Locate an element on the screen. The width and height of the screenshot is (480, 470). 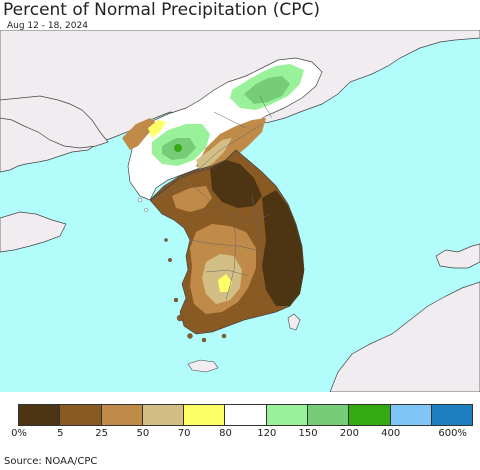
legend-tick-label: 0% is located at coordinates (19, 433).